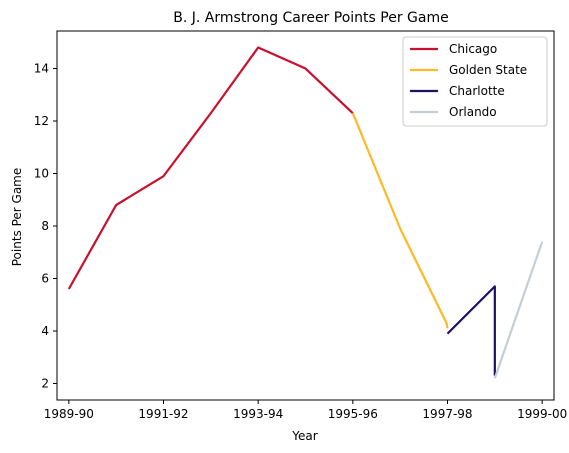 This screenshot has width=569, height=453. What do you see at coordinates (473, 49) in the screenshot?
I see `legend-label-chicago: Chicago` at bounding box center [473, 49].